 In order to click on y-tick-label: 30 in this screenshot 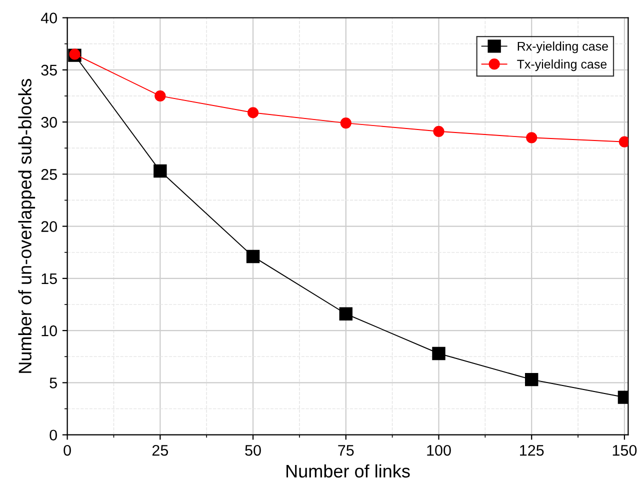, I will do `click(49, 122)`.